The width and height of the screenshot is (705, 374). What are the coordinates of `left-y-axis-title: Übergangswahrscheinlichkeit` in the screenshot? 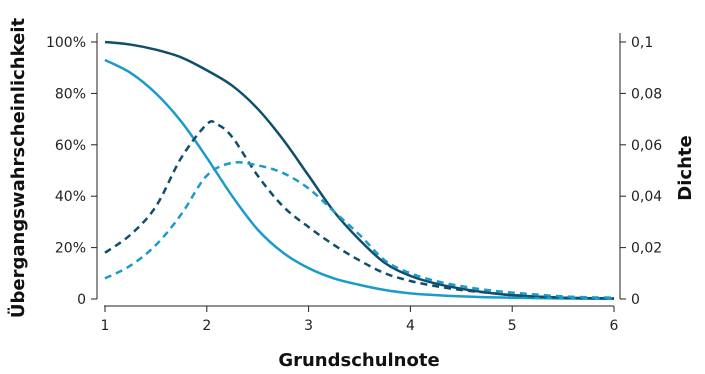 It's located at (18, 168).